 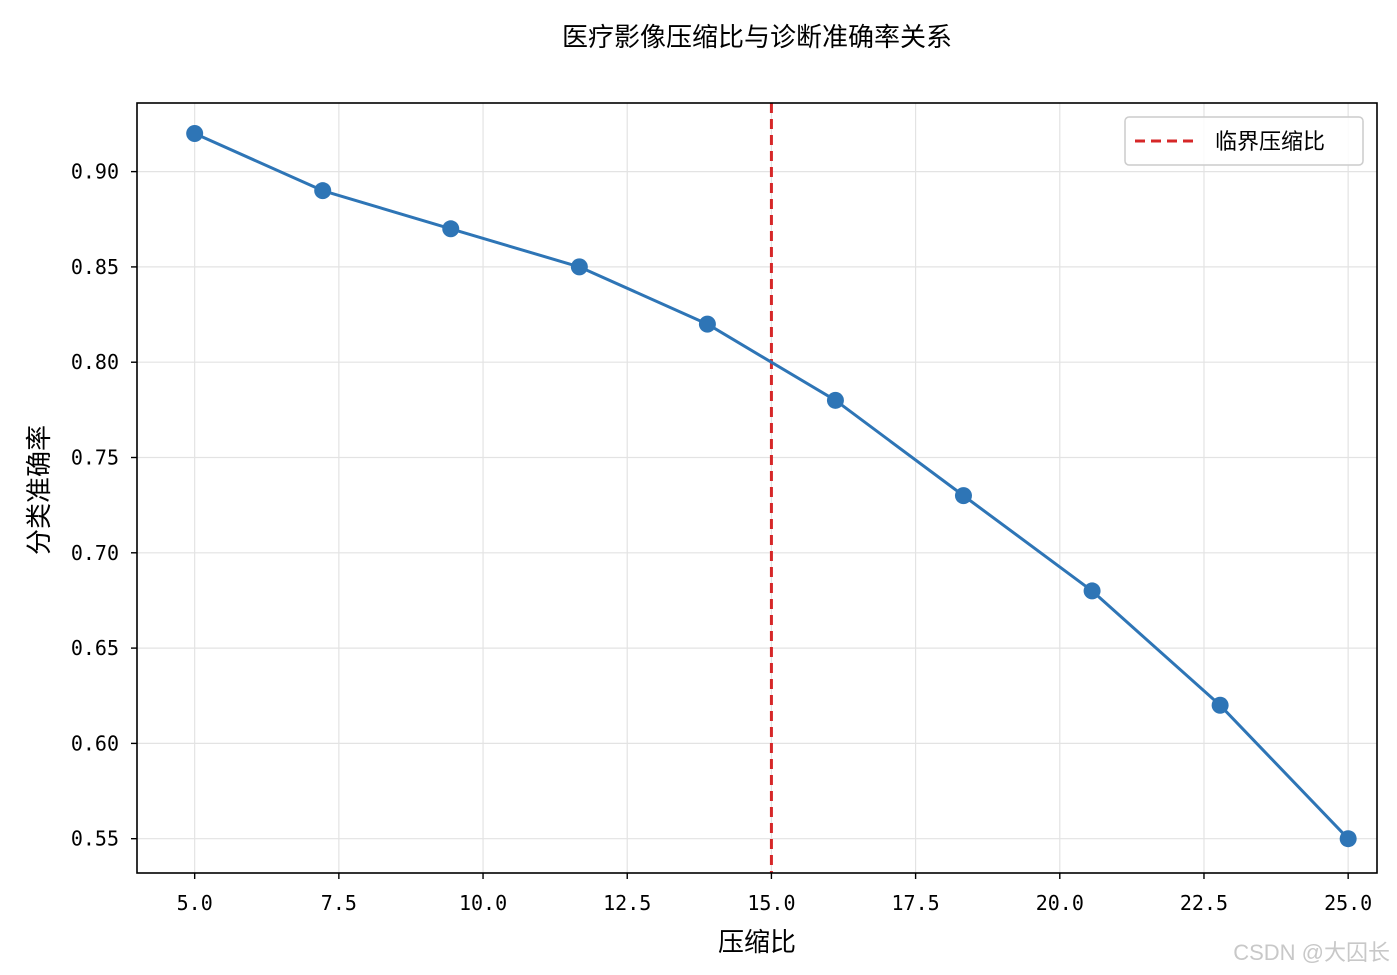 What do you see at coordinates (1204, 903) in the screenshot?
I see `x-tick-label: 22.5` at bounding box center [1204, 903].